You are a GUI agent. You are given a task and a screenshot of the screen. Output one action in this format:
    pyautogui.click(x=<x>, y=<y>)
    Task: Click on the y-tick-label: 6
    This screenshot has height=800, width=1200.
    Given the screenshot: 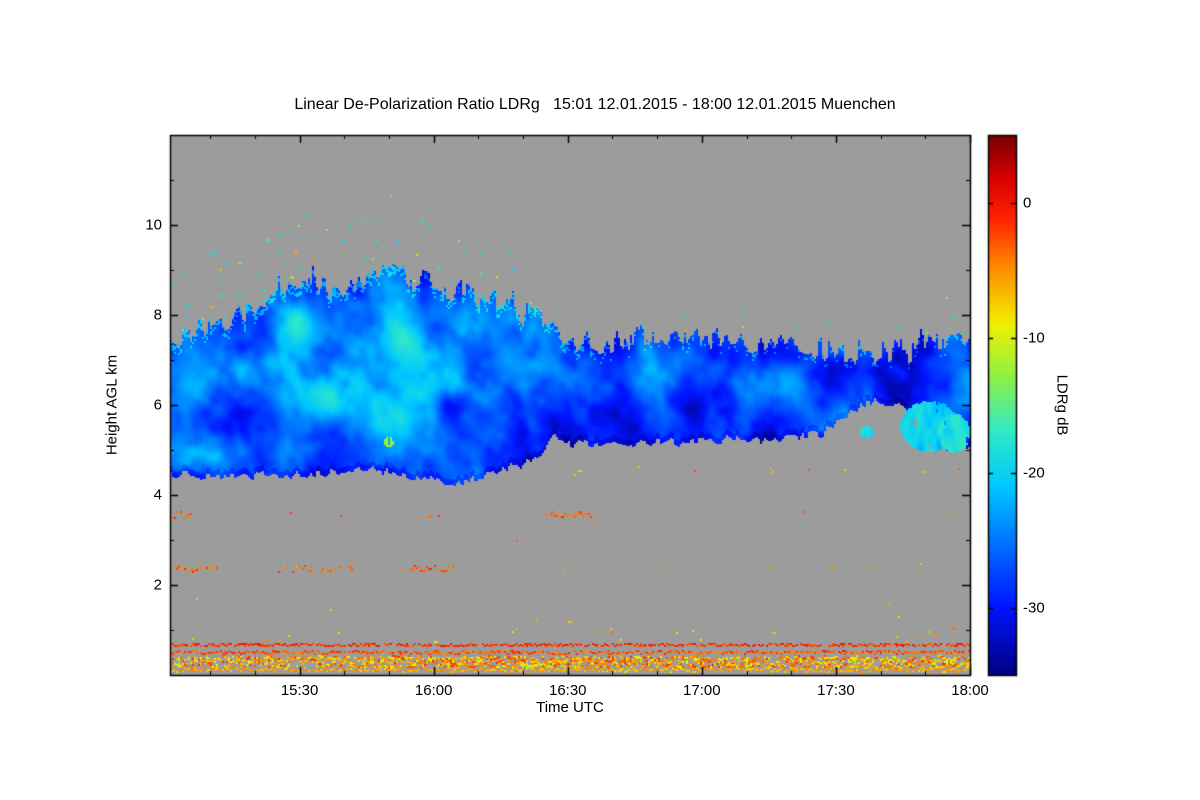 What is the action you would take?
    pyautogui.click(x=157, y=405)
    